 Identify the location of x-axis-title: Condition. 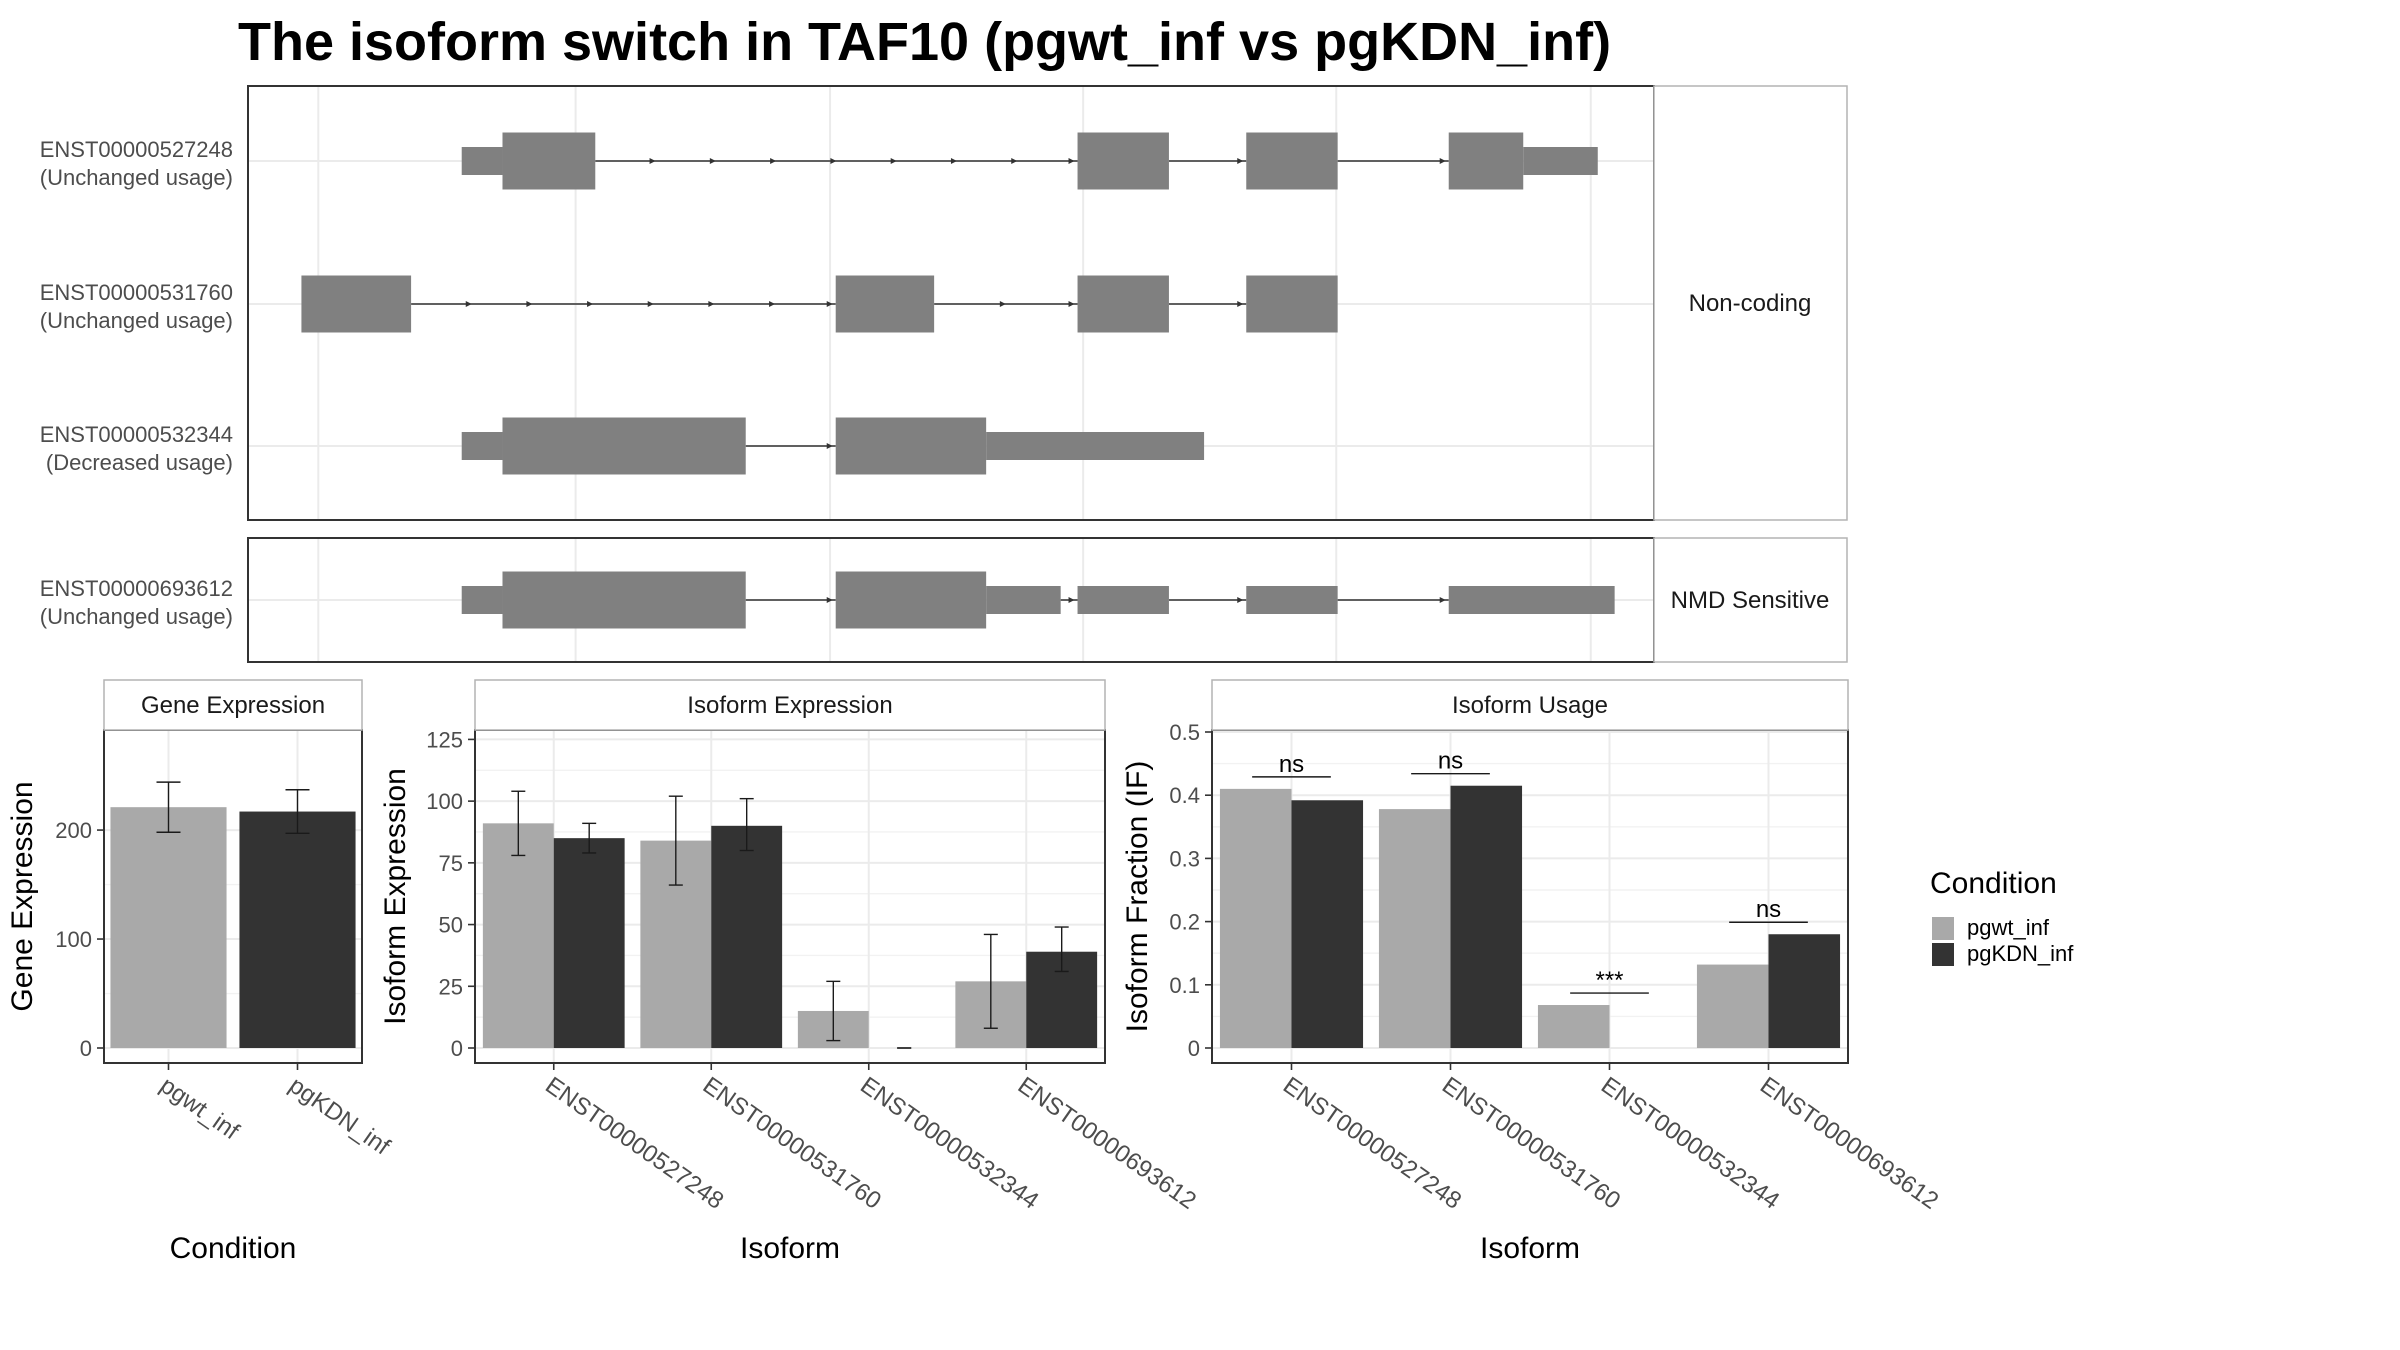
(233, 1248).